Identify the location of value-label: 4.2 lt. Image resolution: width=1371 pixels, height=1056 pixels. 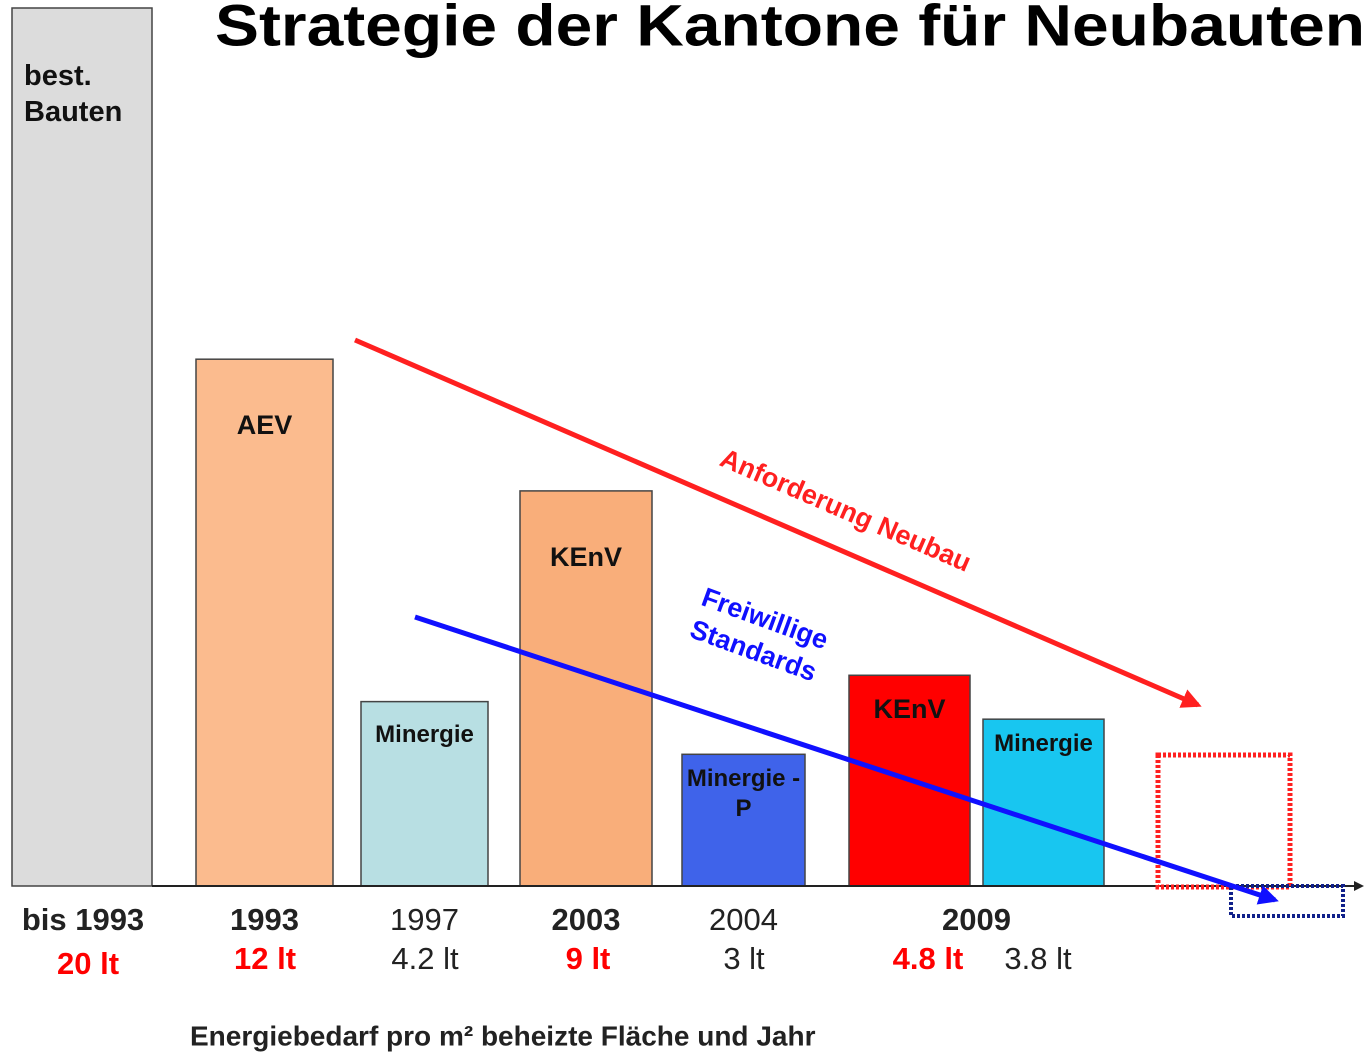
(425, 958).